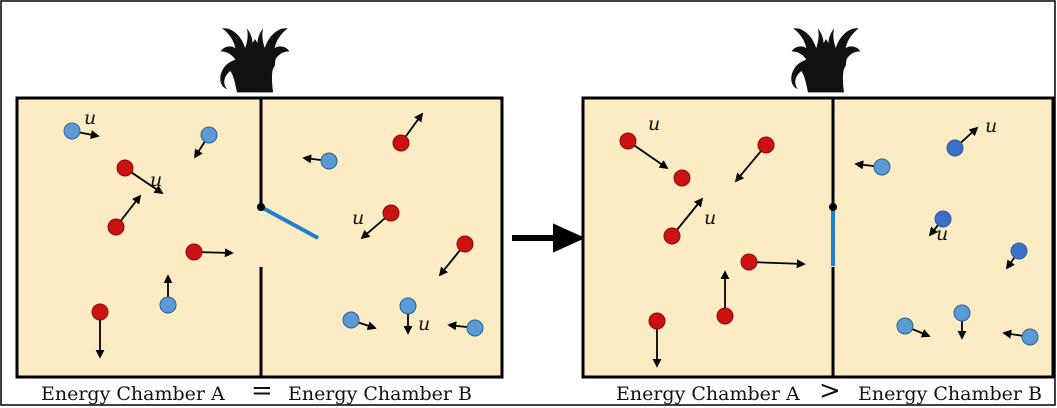 This screenshot has width=1057, height=408. What do you see at coordinates (777, 264) in the screenshot?
I see `velocity-arrow` at bounding box center [777, 264].